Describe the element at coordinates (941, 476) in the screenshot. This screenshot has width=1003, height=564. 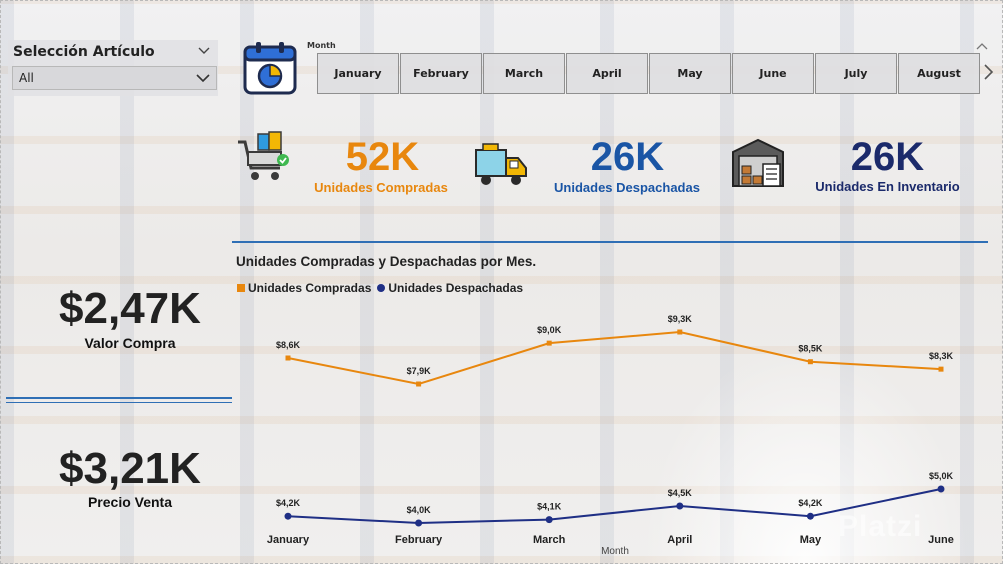
I see `data-label: $5,0K` at that location.